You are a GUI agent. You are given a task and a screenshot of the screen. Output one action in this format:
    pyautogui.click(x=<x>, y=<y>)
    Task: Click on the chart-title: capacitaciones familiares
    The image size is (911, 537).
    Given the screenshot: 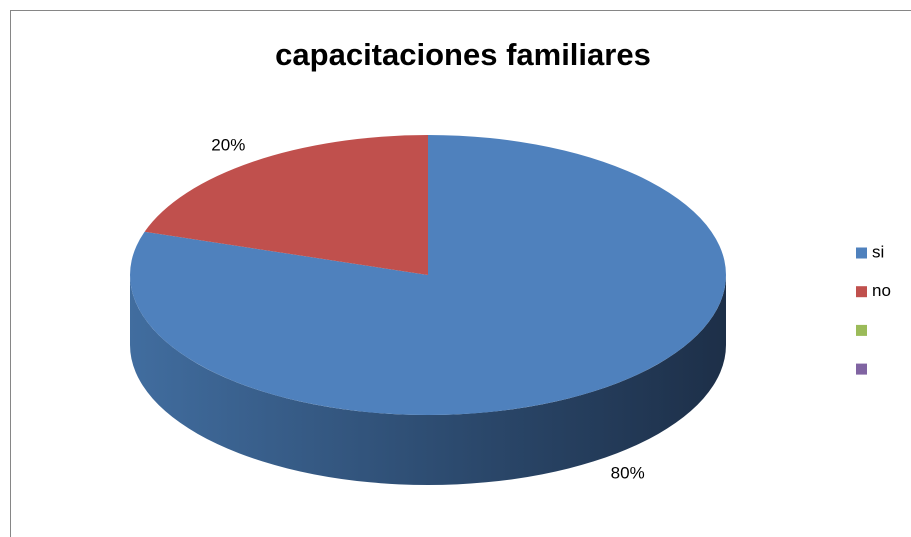 What is the action you would take?
    pyautogui.click(x=463, y=54)
    